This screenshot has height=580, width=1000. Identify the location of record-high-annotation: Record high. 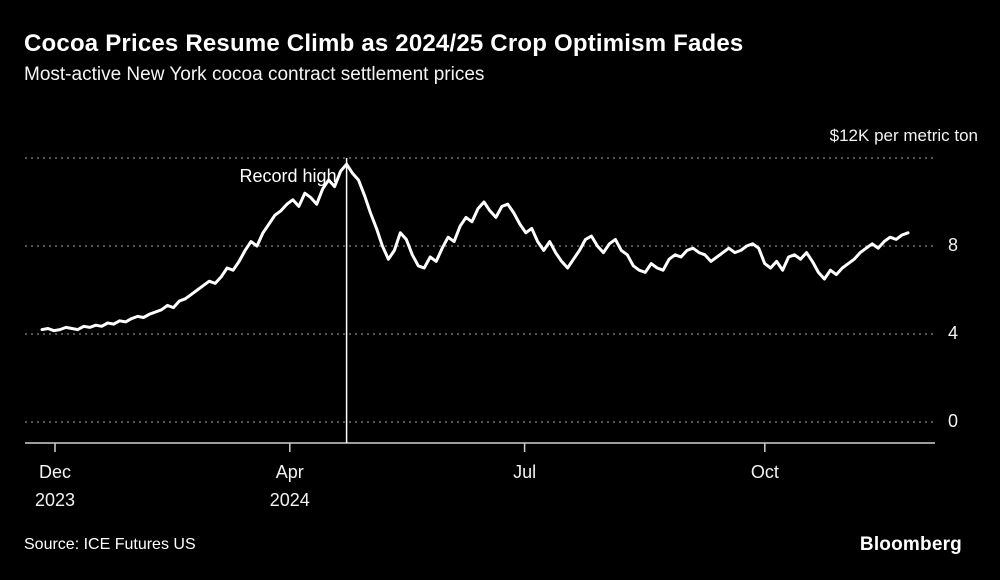
(288, 176).